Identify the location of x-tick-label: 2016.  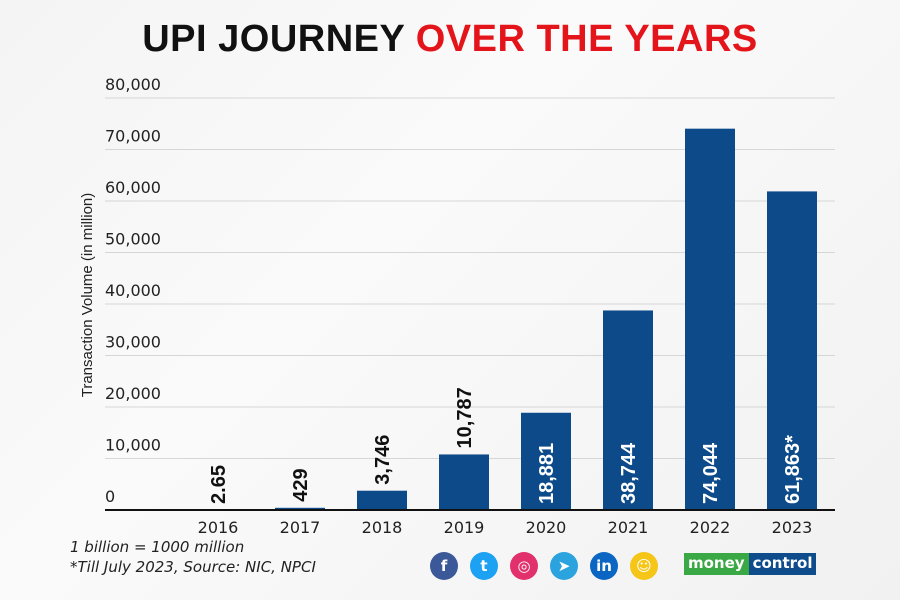
(218, 527).